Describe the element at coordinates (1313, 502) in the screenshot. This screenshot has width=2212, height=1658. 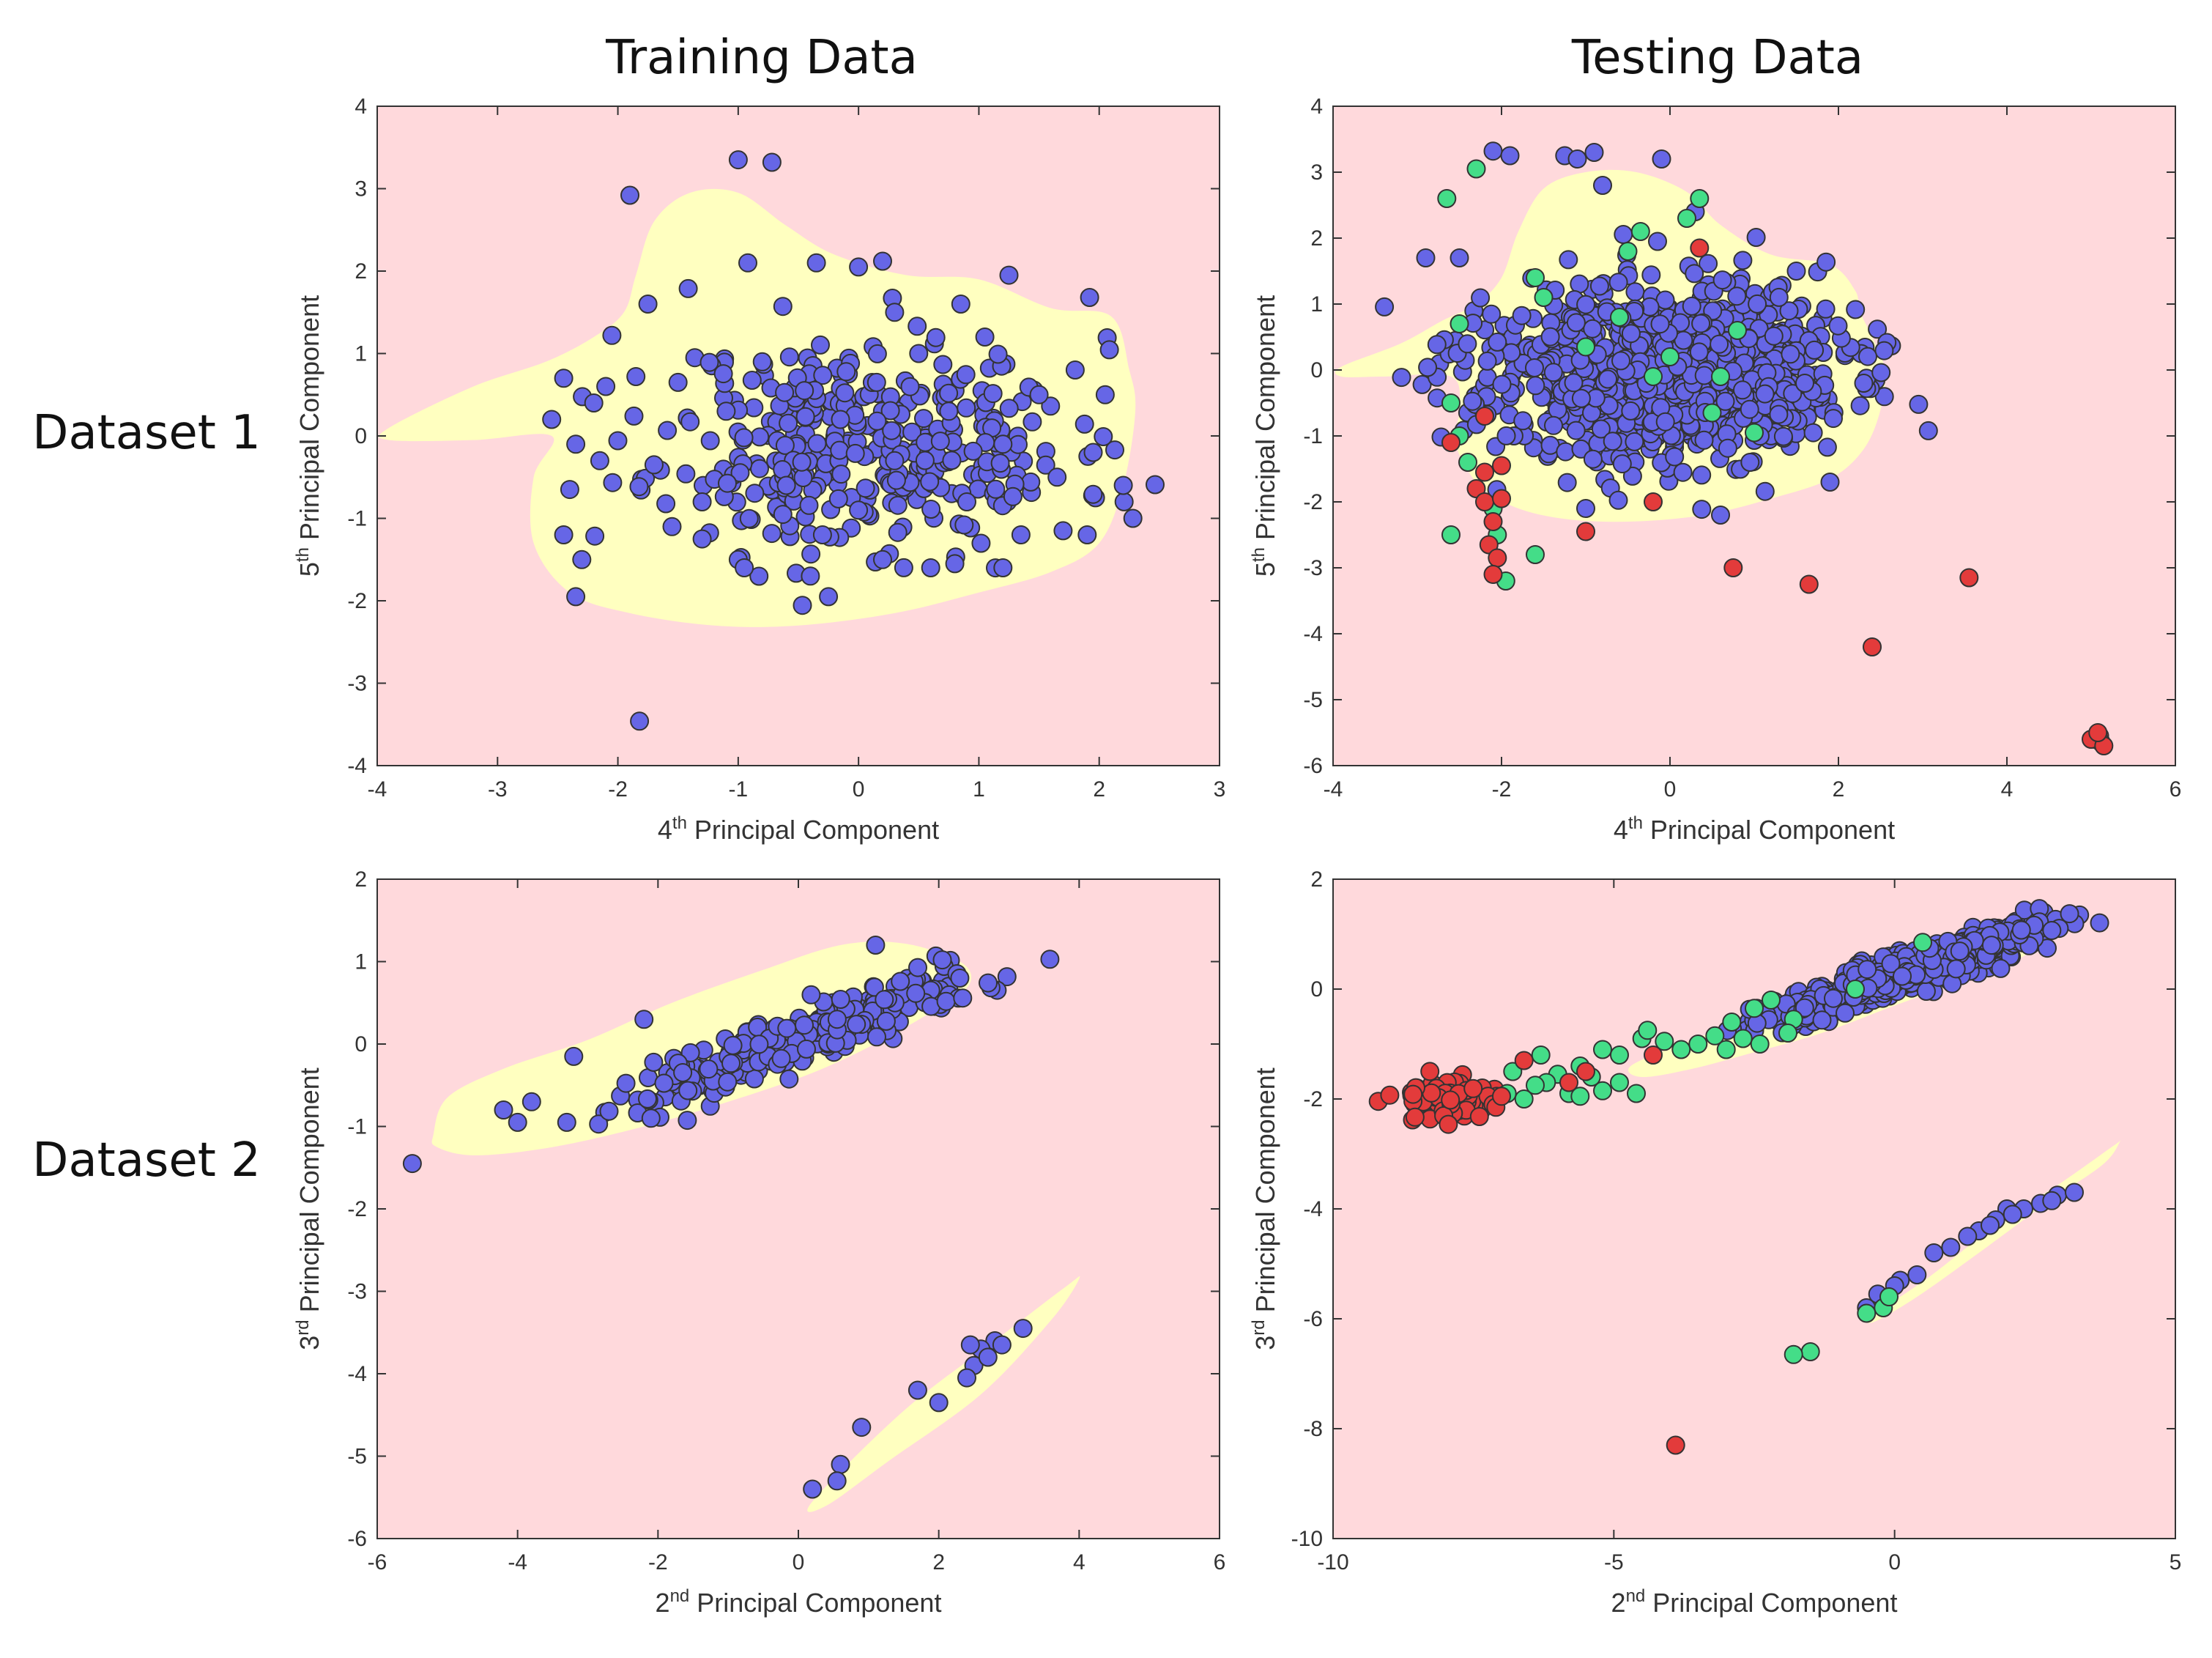
I see `y-tick-label: -2` at that location.